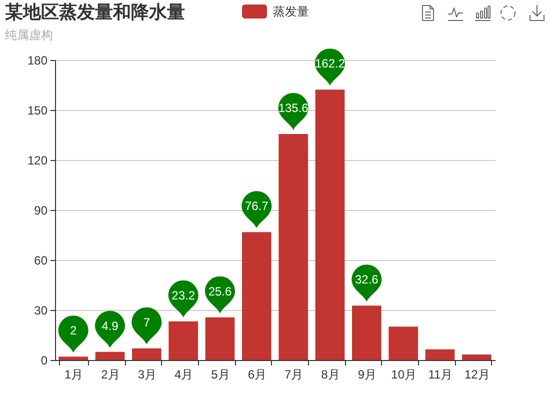  What do you see at coordinates (184, 295) in the screenshot?
I see `data-label: 23.2` at bounding box center [184, 295].